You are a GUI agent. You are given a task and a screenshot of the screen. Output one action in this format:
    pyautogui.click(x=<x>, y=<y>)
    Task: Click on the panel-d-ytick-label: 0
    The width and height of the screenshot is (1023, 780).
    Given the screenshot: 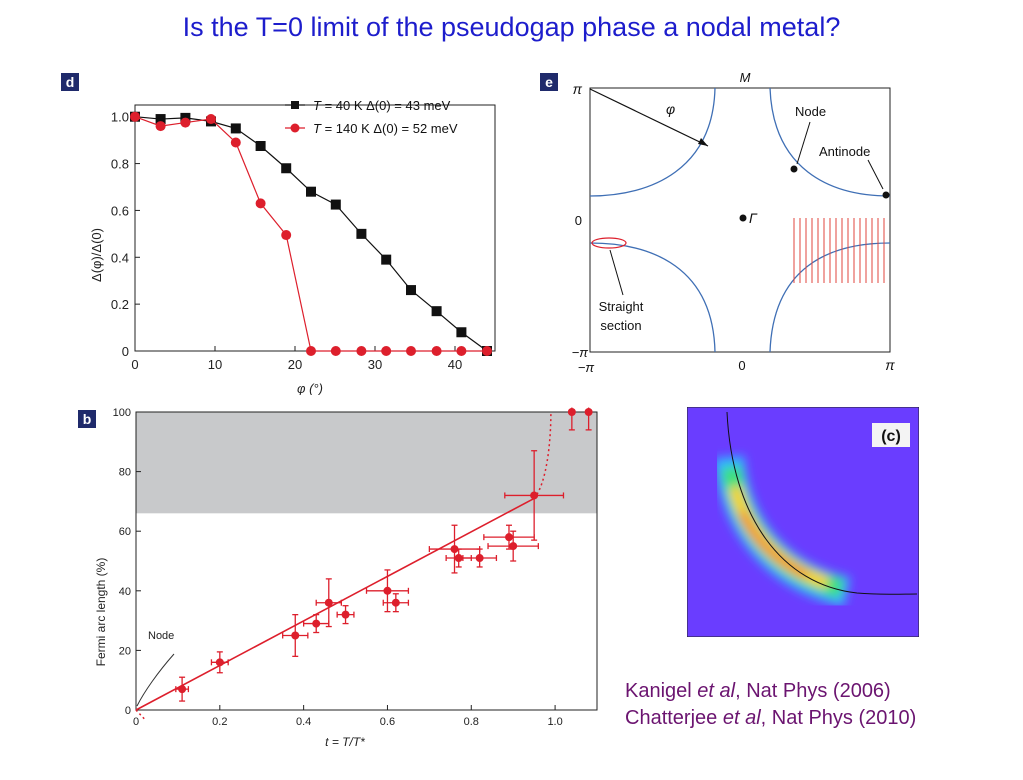 What is the action you would take?
    pyautogui.click(x=125, y=351)
    